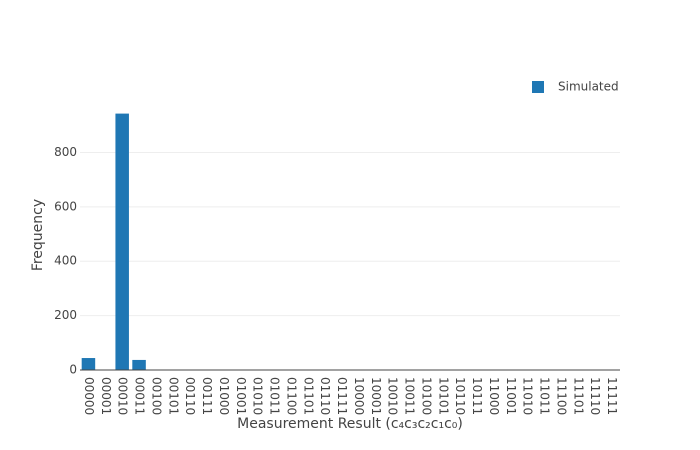 This screenshot has height=450, width=700. I want to click on x-tick-label: 11011, so click(545, 396).